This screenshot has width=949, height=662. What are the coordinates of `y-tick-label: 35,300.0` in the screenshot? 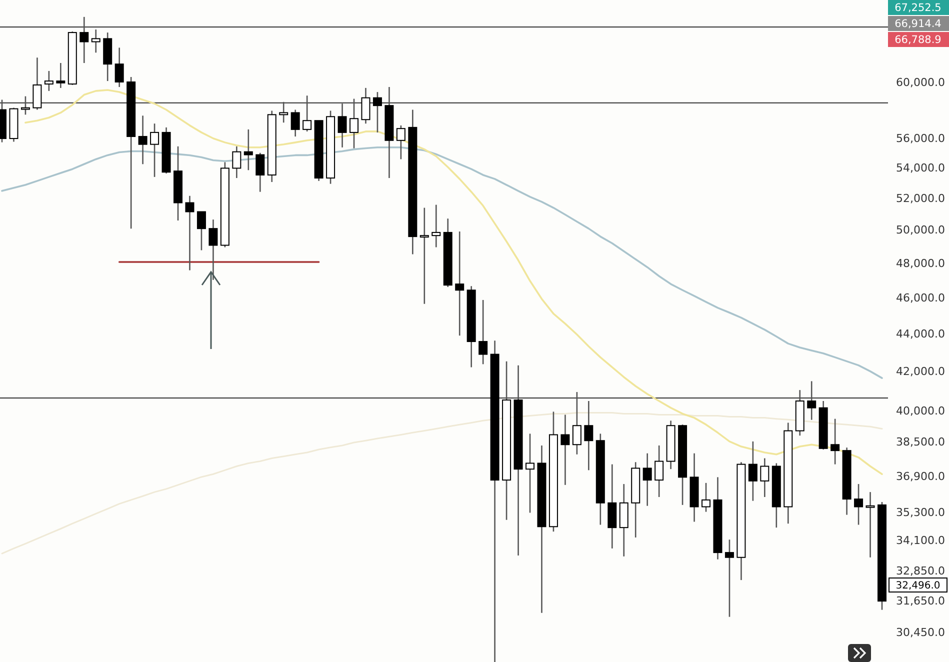 It's located at (920, 513).